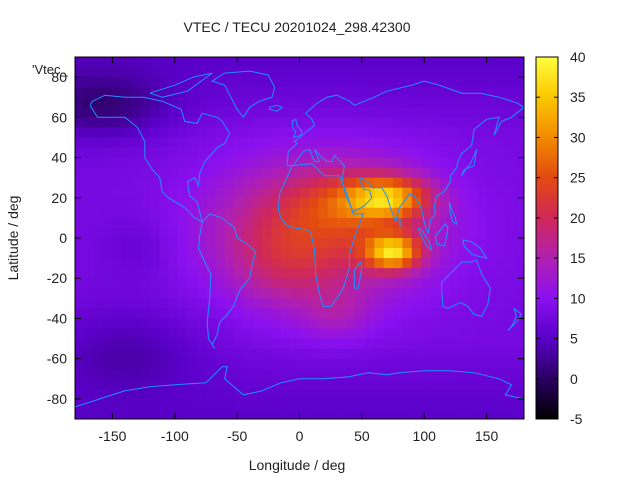 The image size is (640, 480). I want to click on coastline-arctic-islands, so click(181, 85).